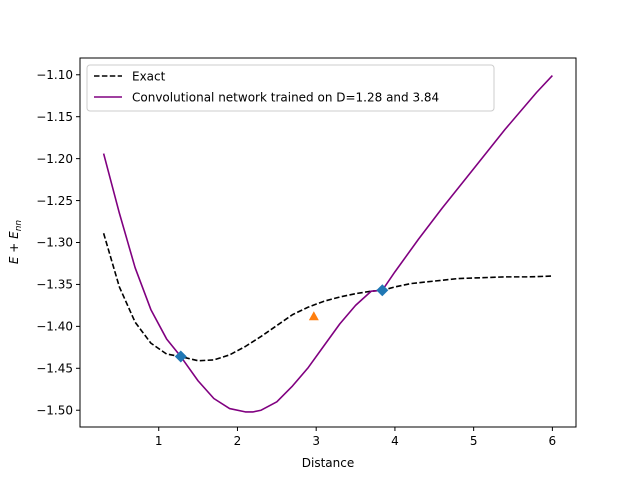 The image size is (640, 484). Describe the element at coordinates (238, 441) in the screenshot. I see `x-tick-label: 2` at that location.